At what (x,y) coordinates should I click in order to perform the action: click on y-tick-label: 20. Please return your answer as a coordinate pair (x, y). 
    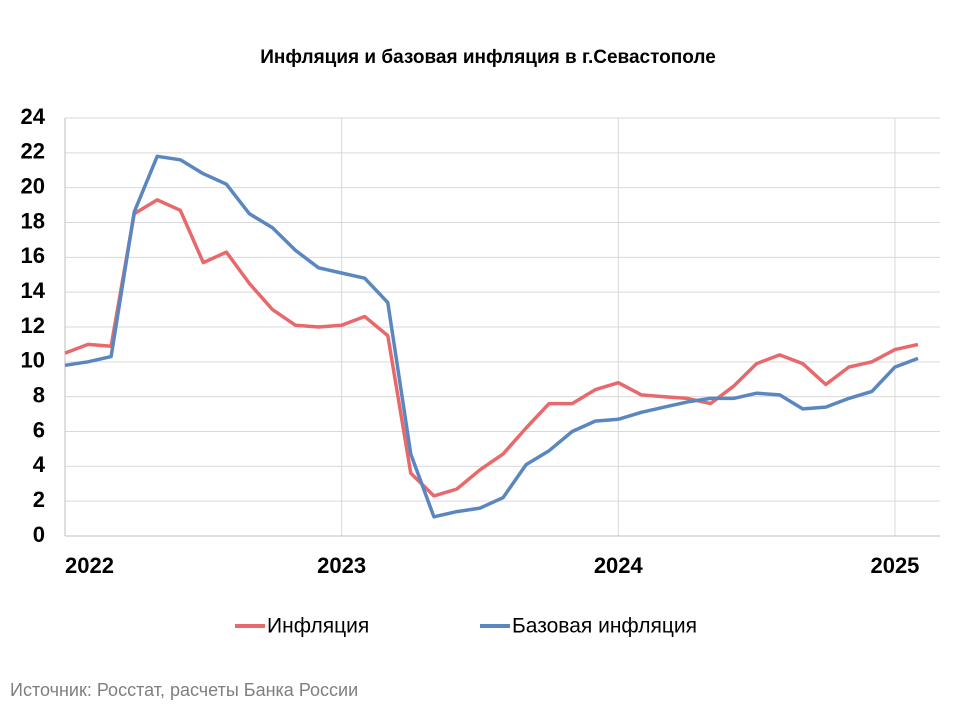
    Looking at the image, I should click on (33, 185).